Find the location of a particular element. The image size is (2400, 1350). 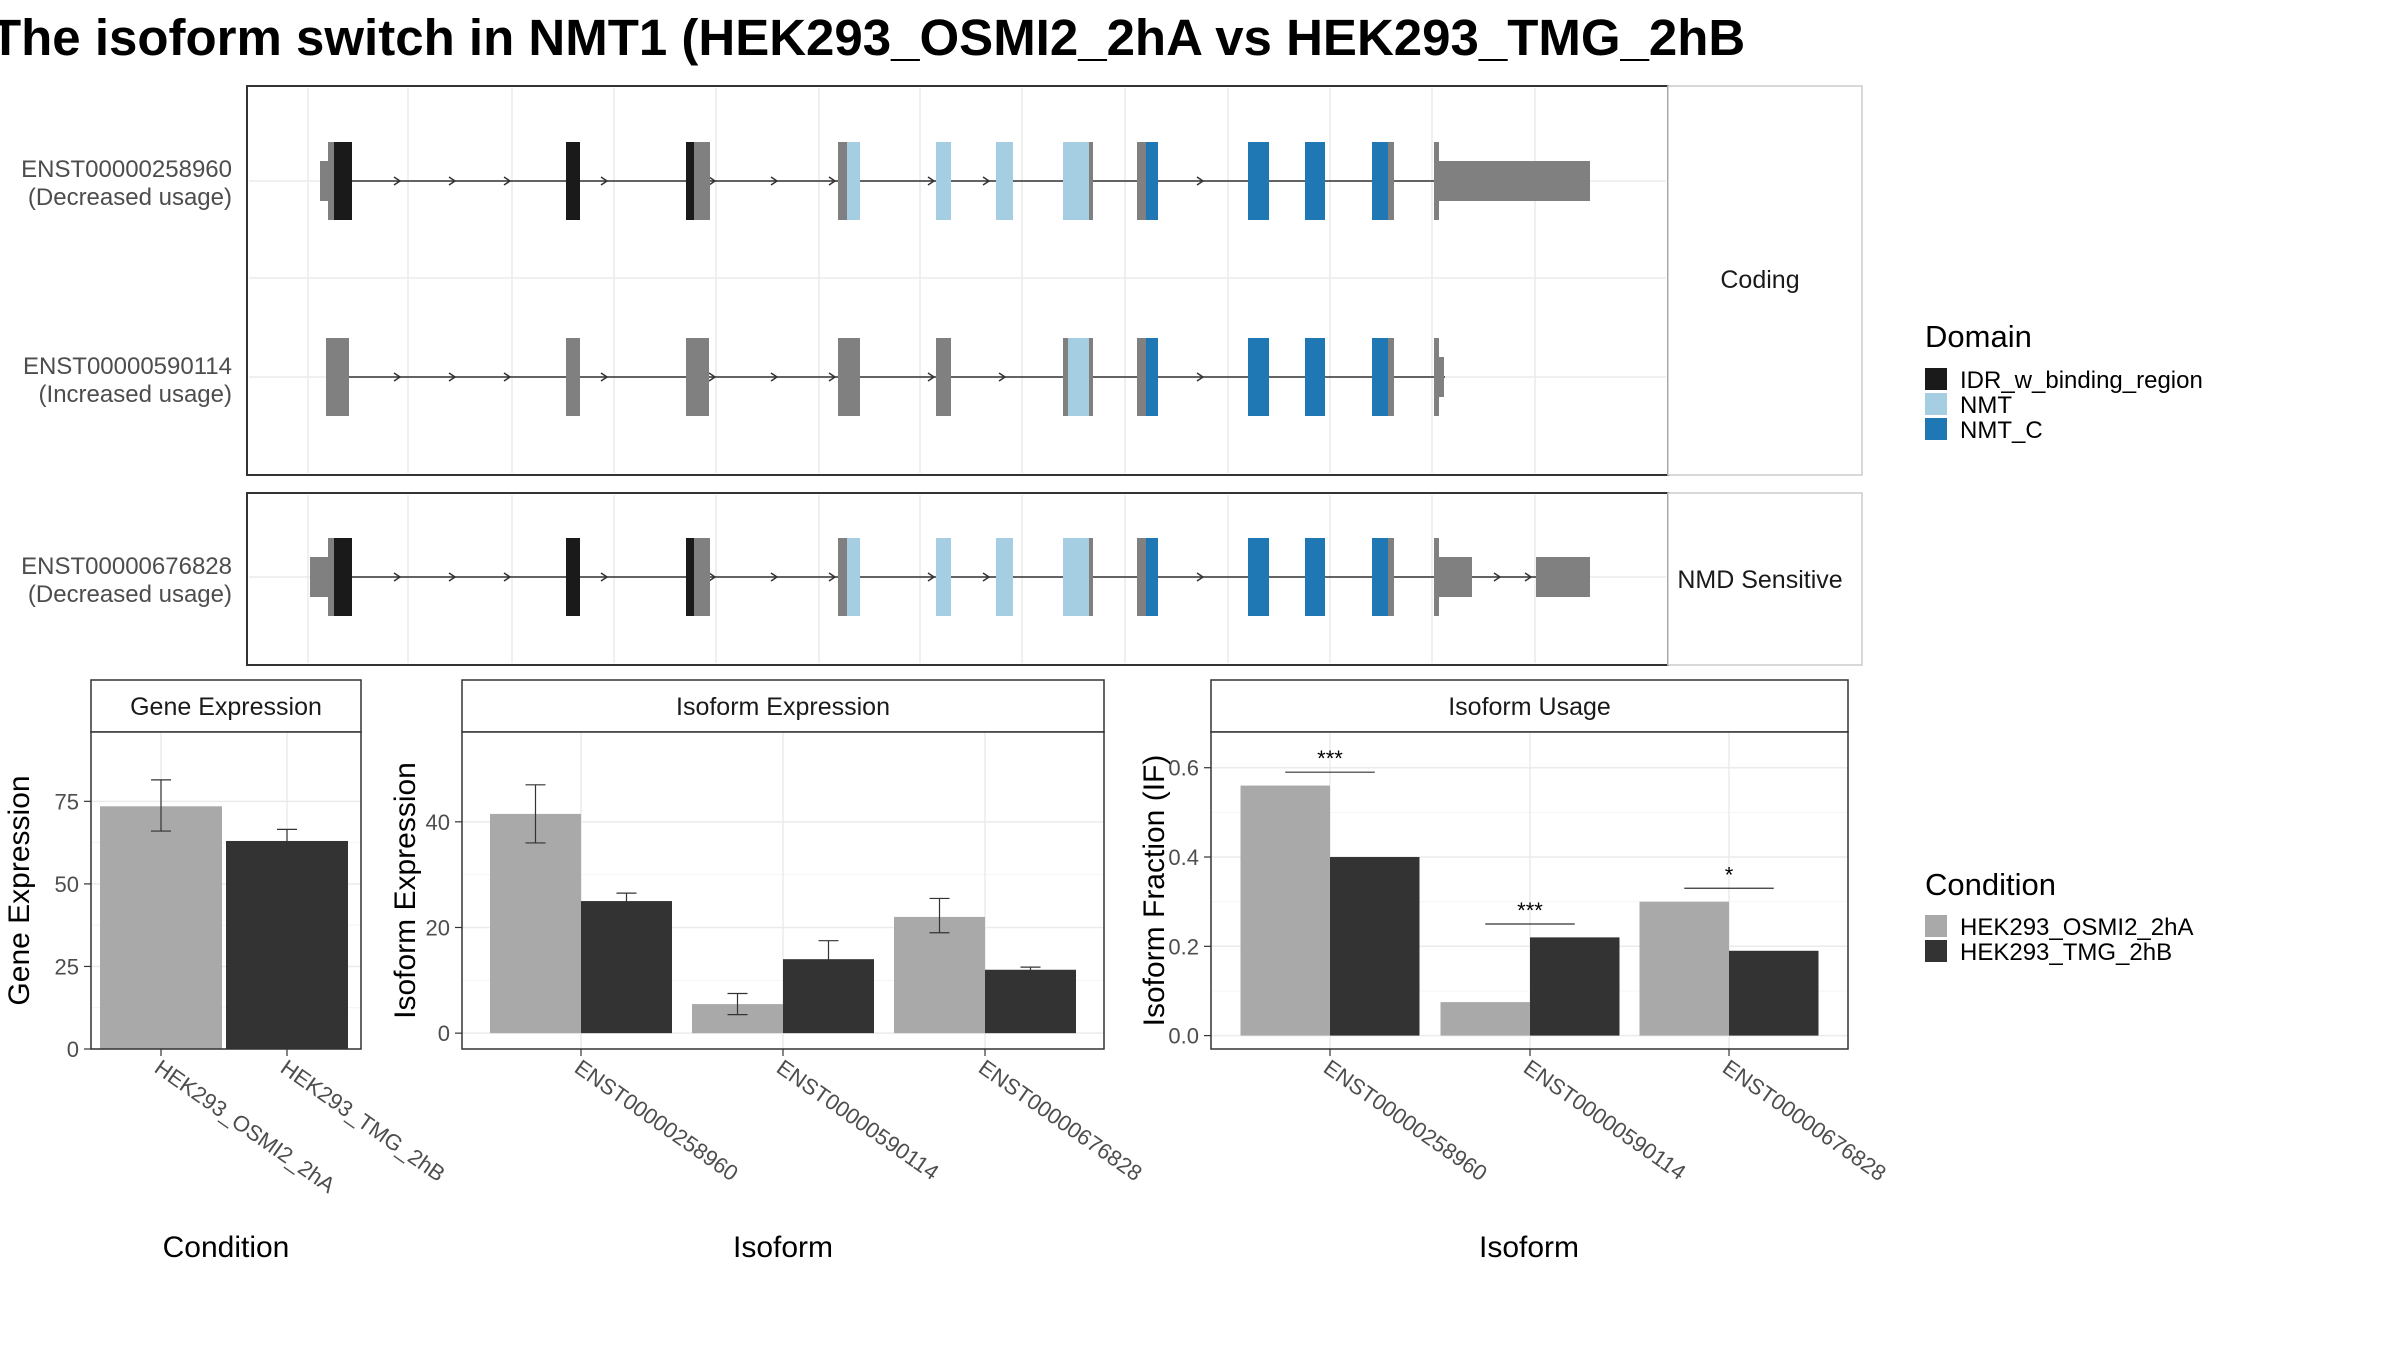

legend-label: HEK293_OSMI2_2hA is located at coordinates (2076, 927).